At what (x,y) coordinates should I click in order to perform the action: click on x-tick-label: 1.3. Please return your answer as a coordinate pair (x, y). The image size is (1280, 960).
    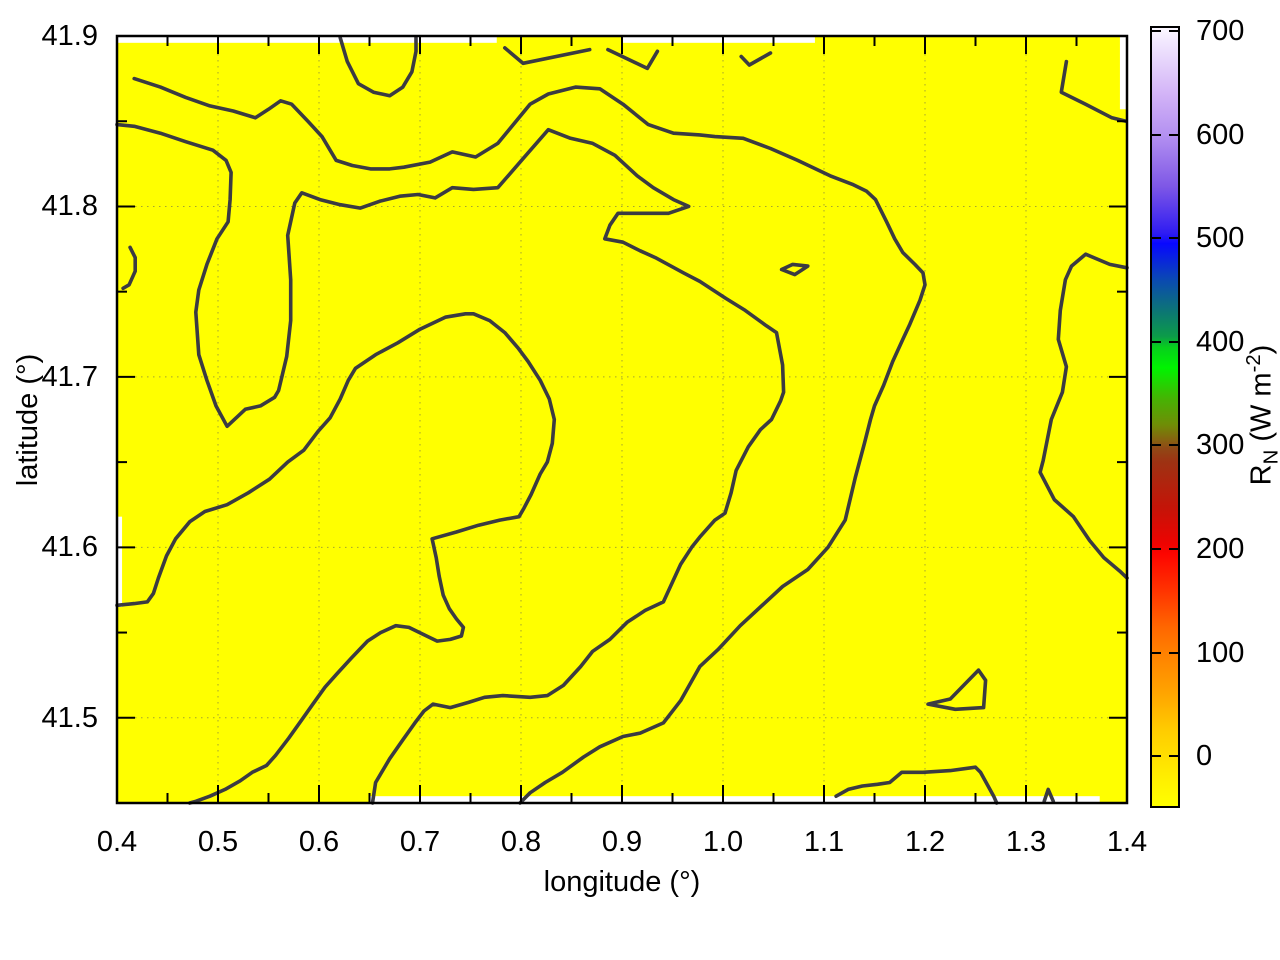
    Looking at the image, I should click on (1026, 842).